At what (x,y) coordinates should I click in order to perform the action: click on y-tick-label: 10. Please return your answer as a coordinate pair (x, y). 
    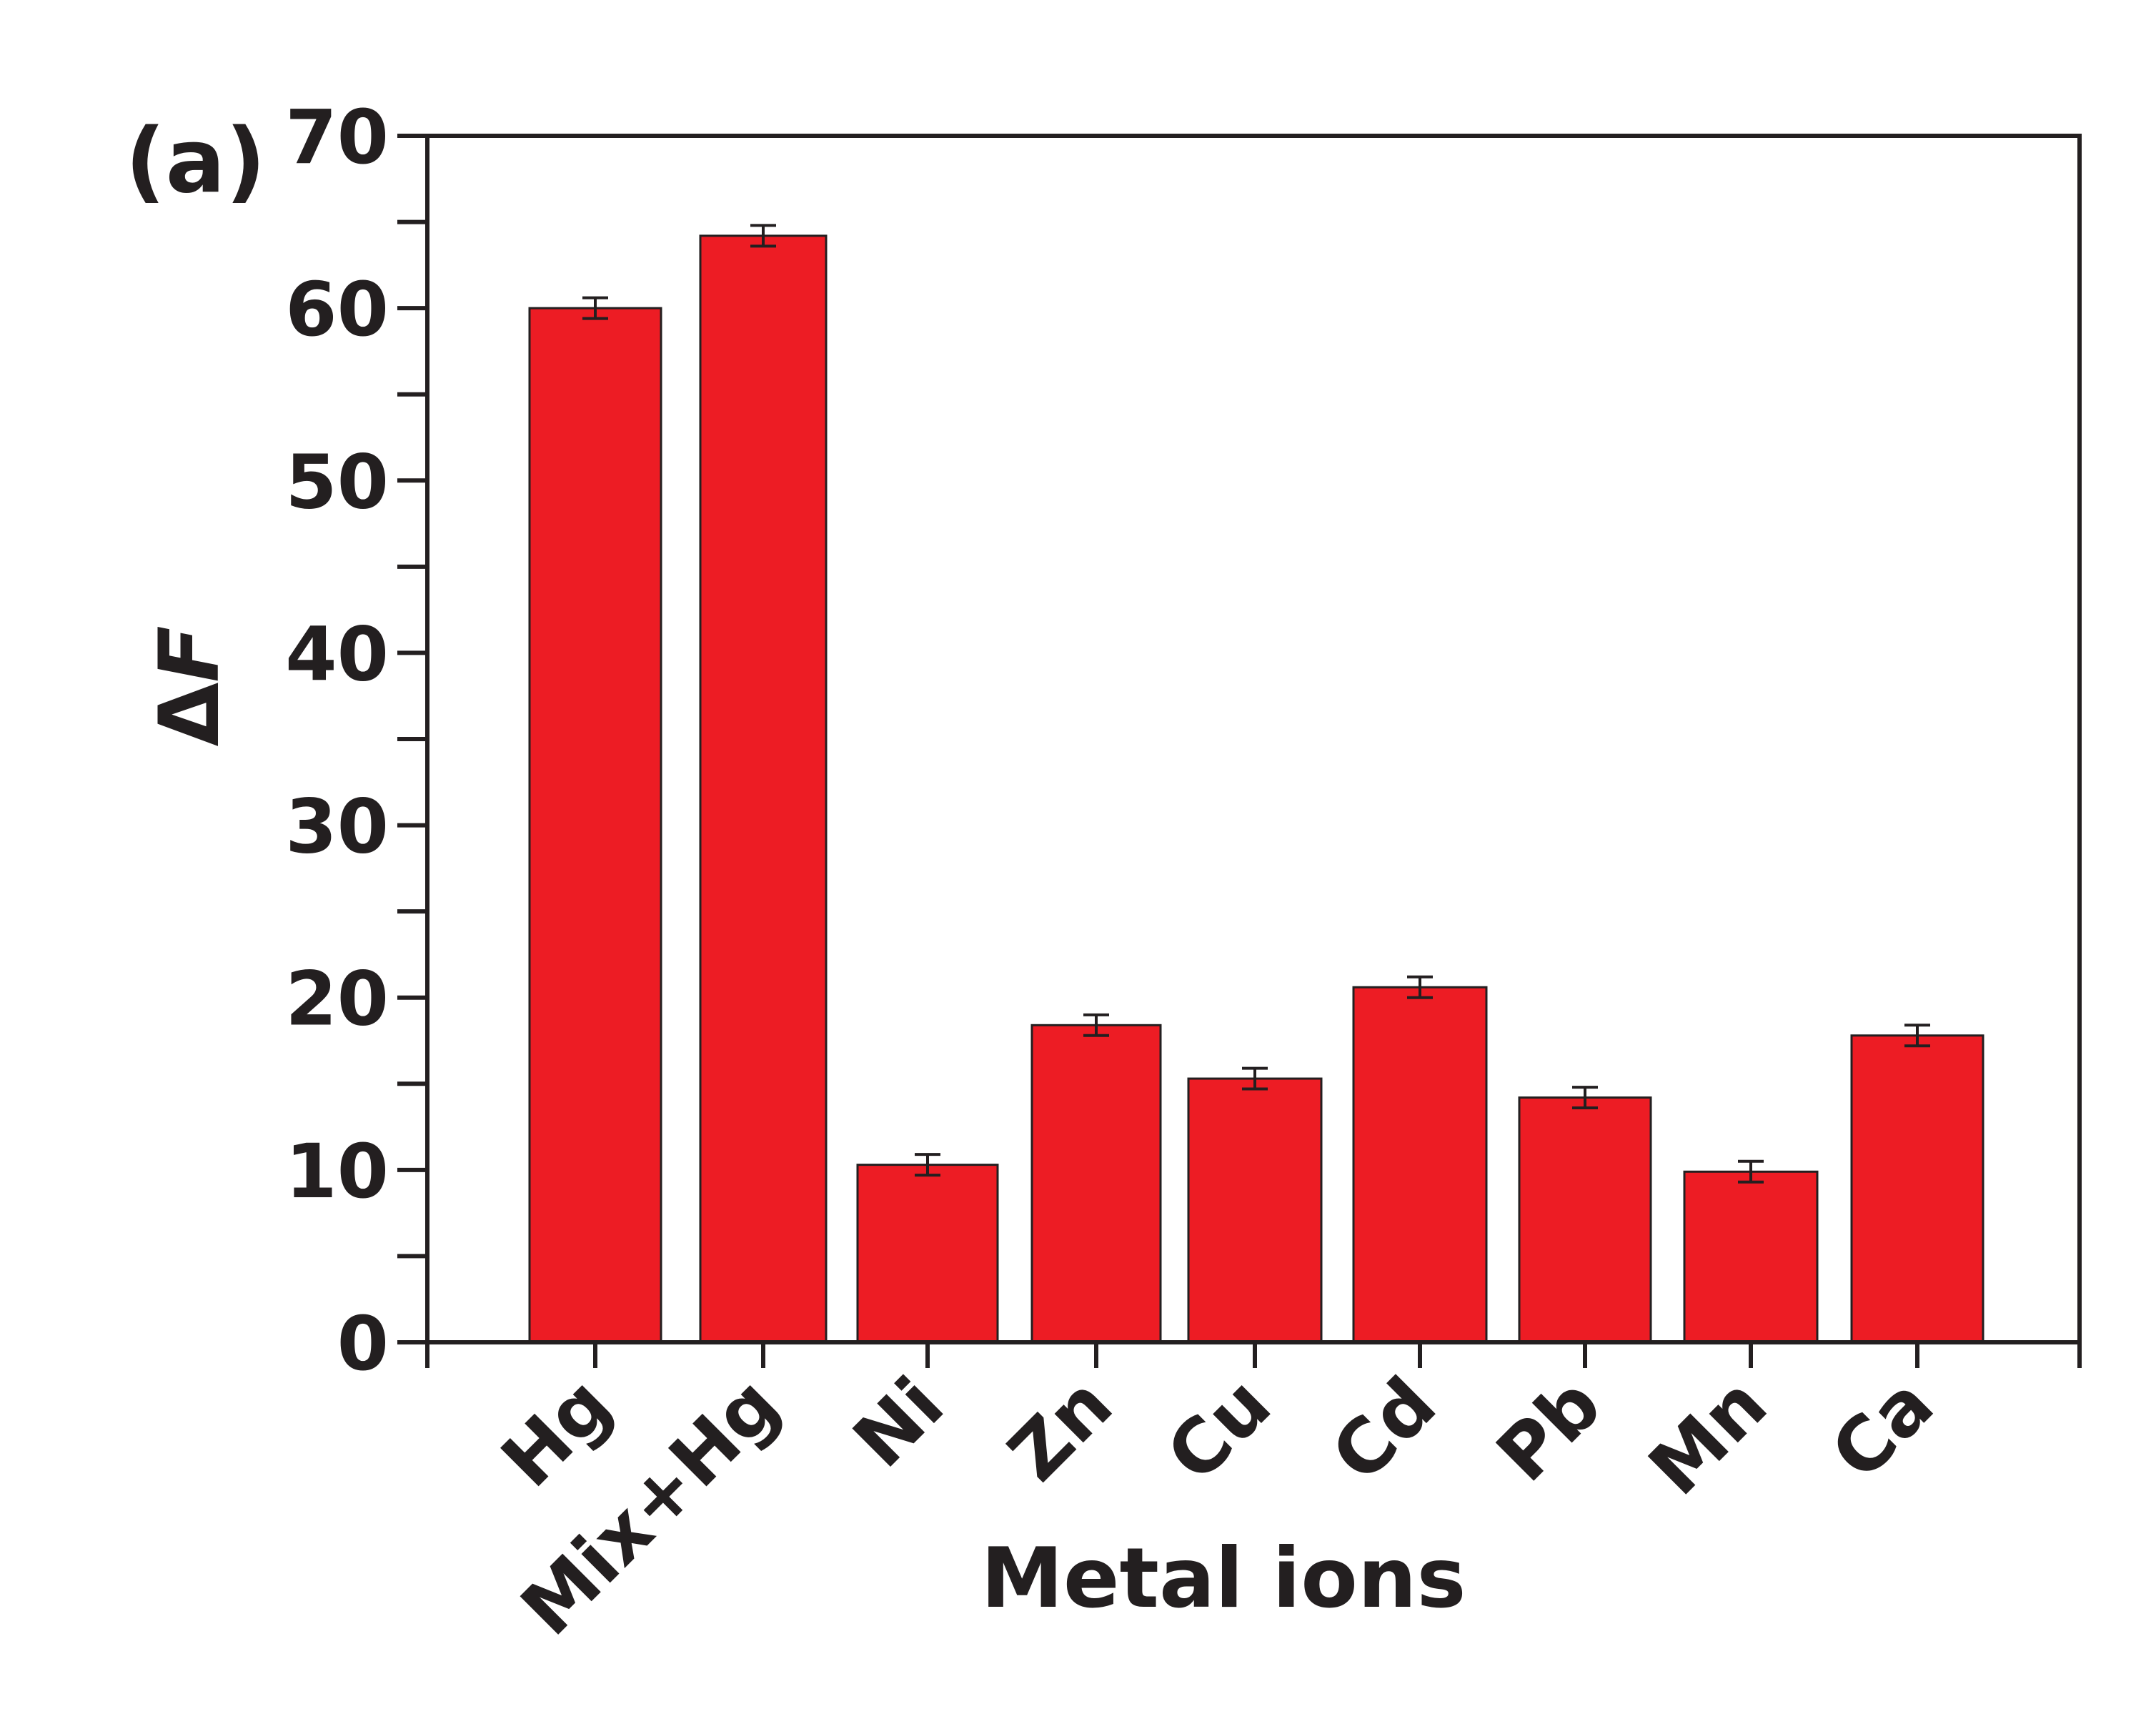
    Looking at the image, I should click on (337, 1171).